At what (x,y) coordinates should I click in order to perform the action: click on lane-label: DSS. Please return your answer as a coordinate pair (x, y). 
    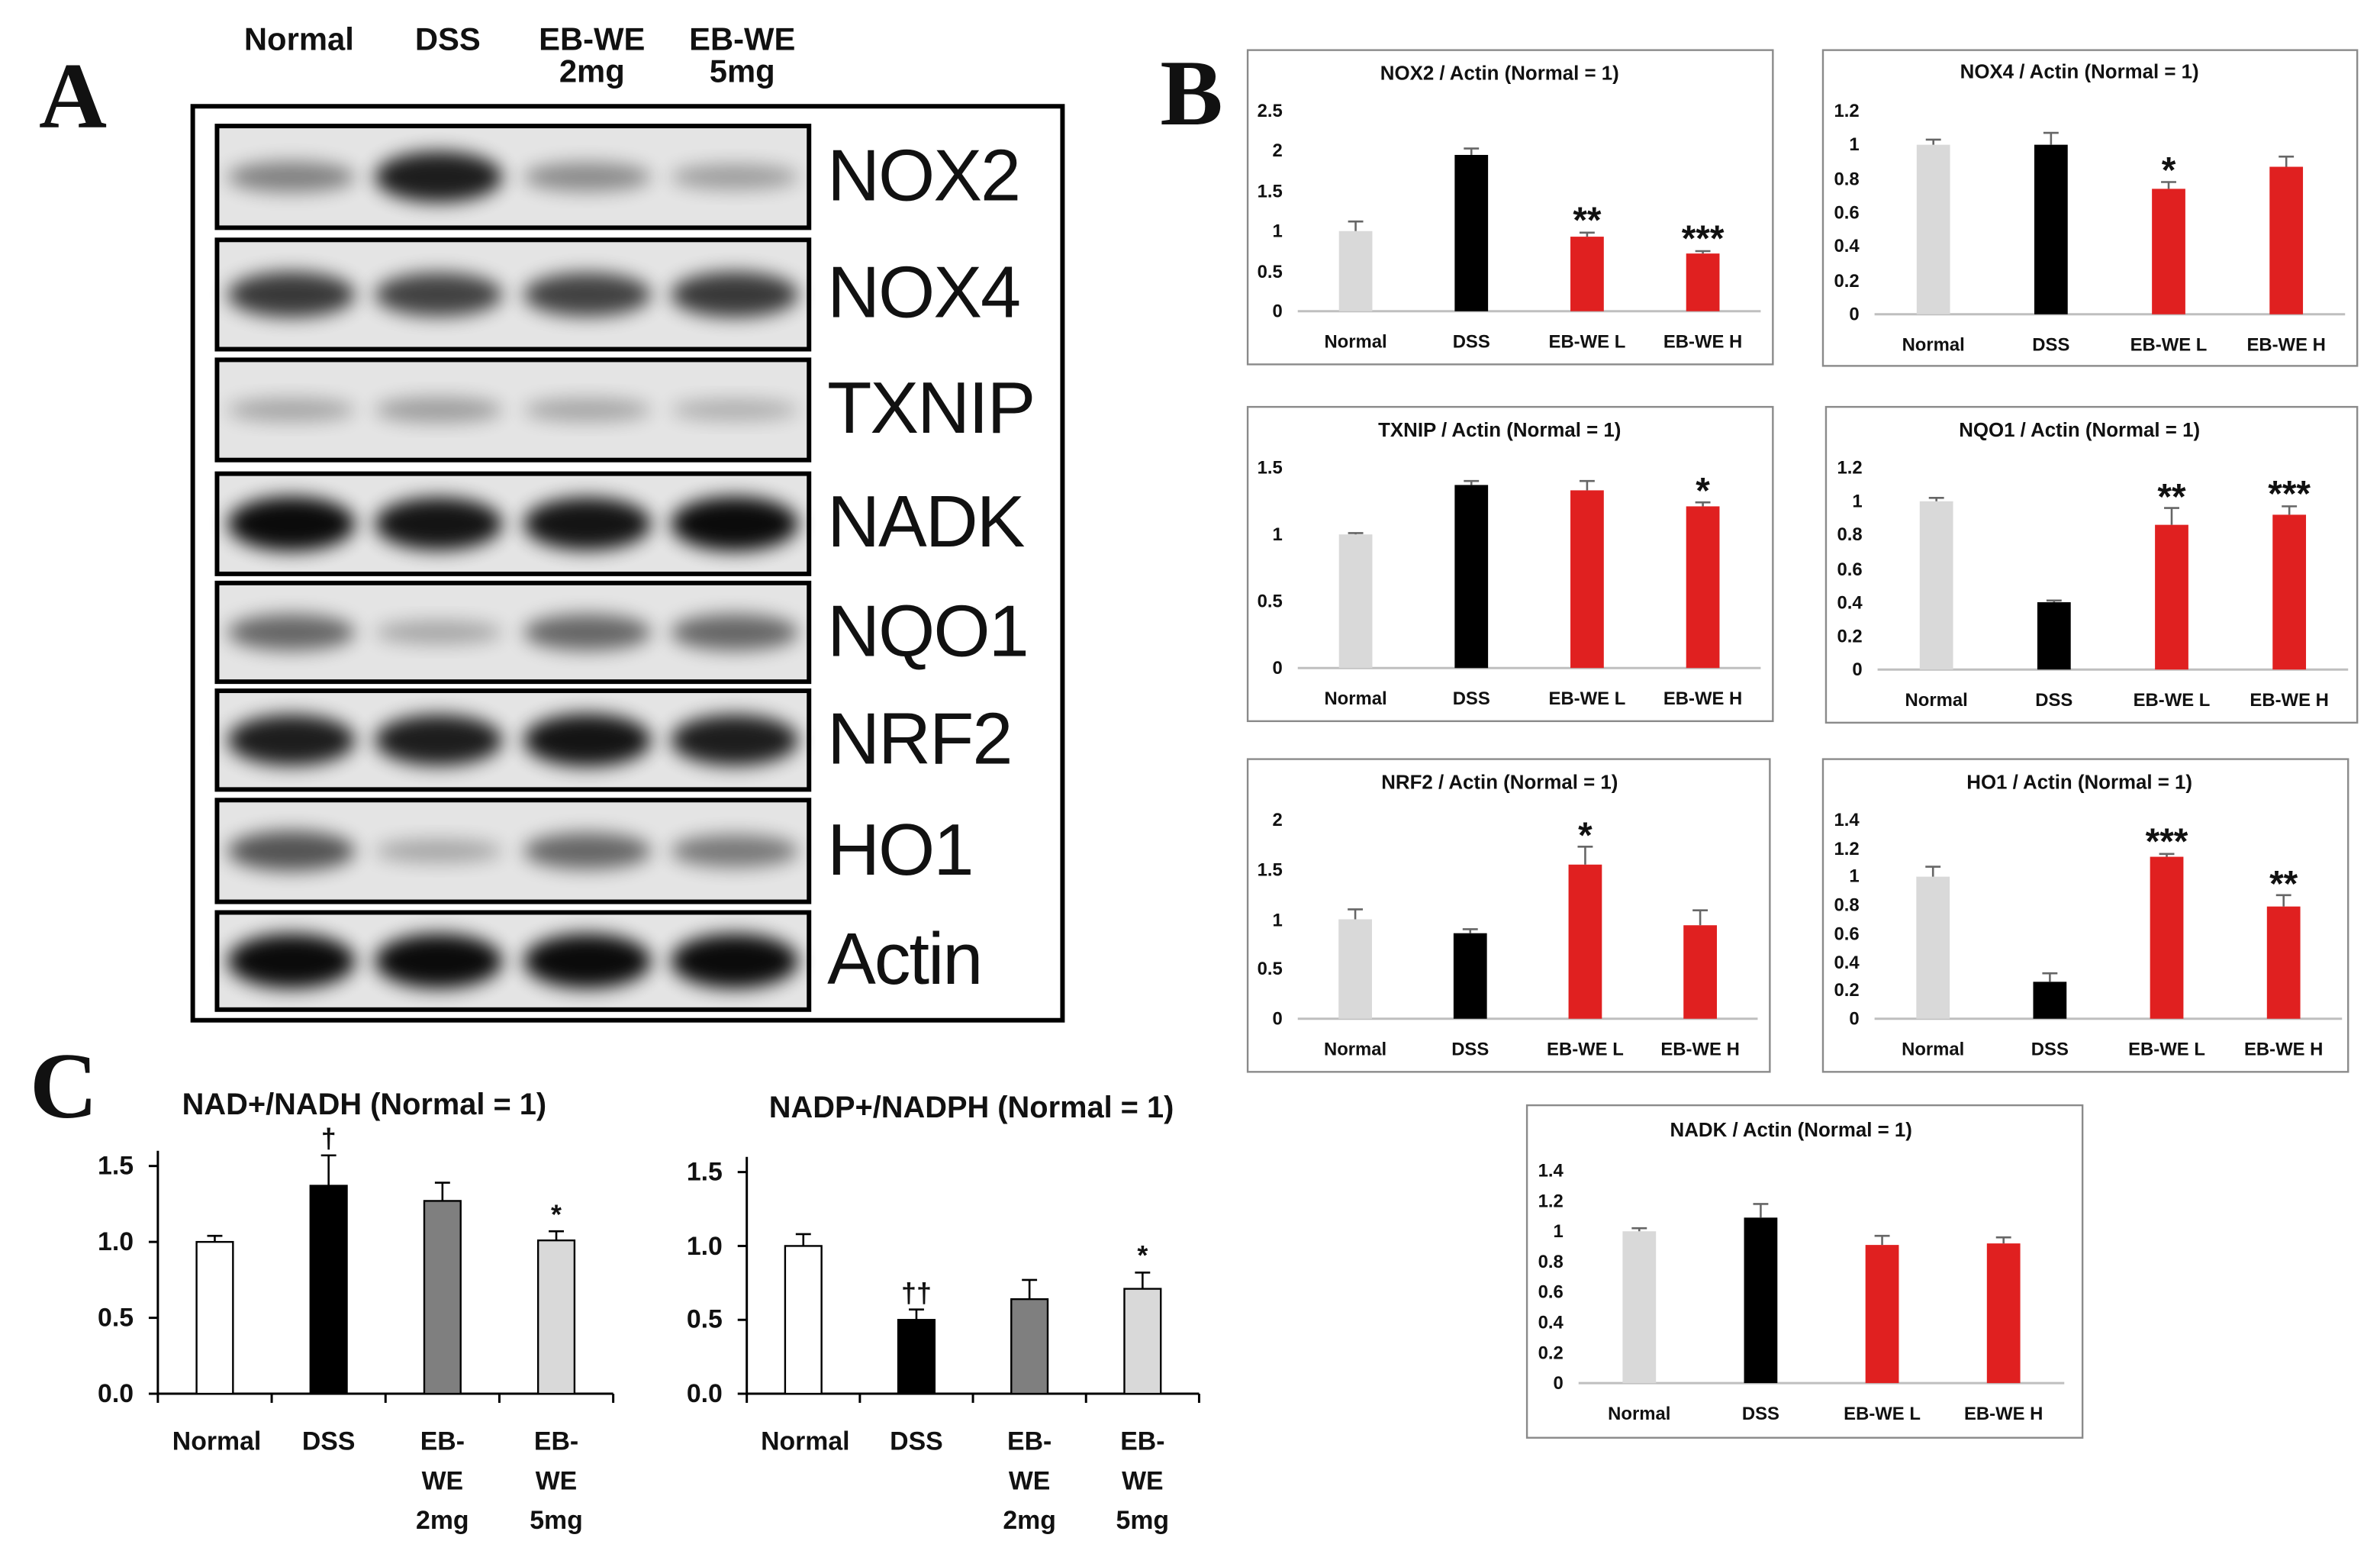
    Looking at the image, I should click on (447, 40).